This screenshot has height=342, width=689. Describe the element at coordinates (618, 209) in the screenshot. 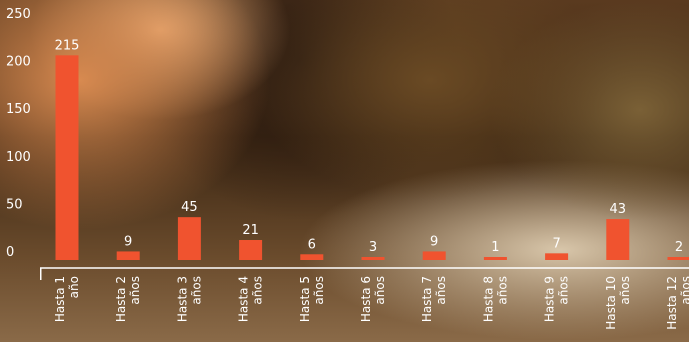

I see `data-label: 43` at that location.